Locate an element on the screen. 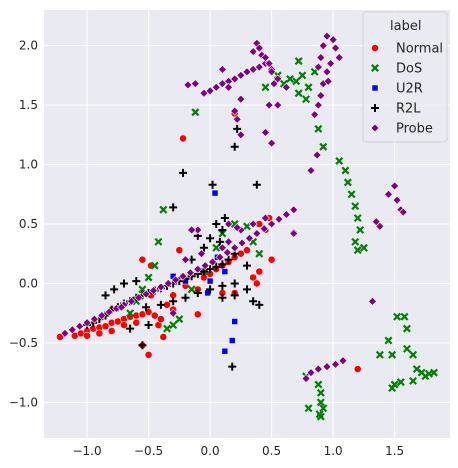 The width and height of the screenshot is (458, 468). y-tick-label: −0.5 is located at coordinates (23, 343).